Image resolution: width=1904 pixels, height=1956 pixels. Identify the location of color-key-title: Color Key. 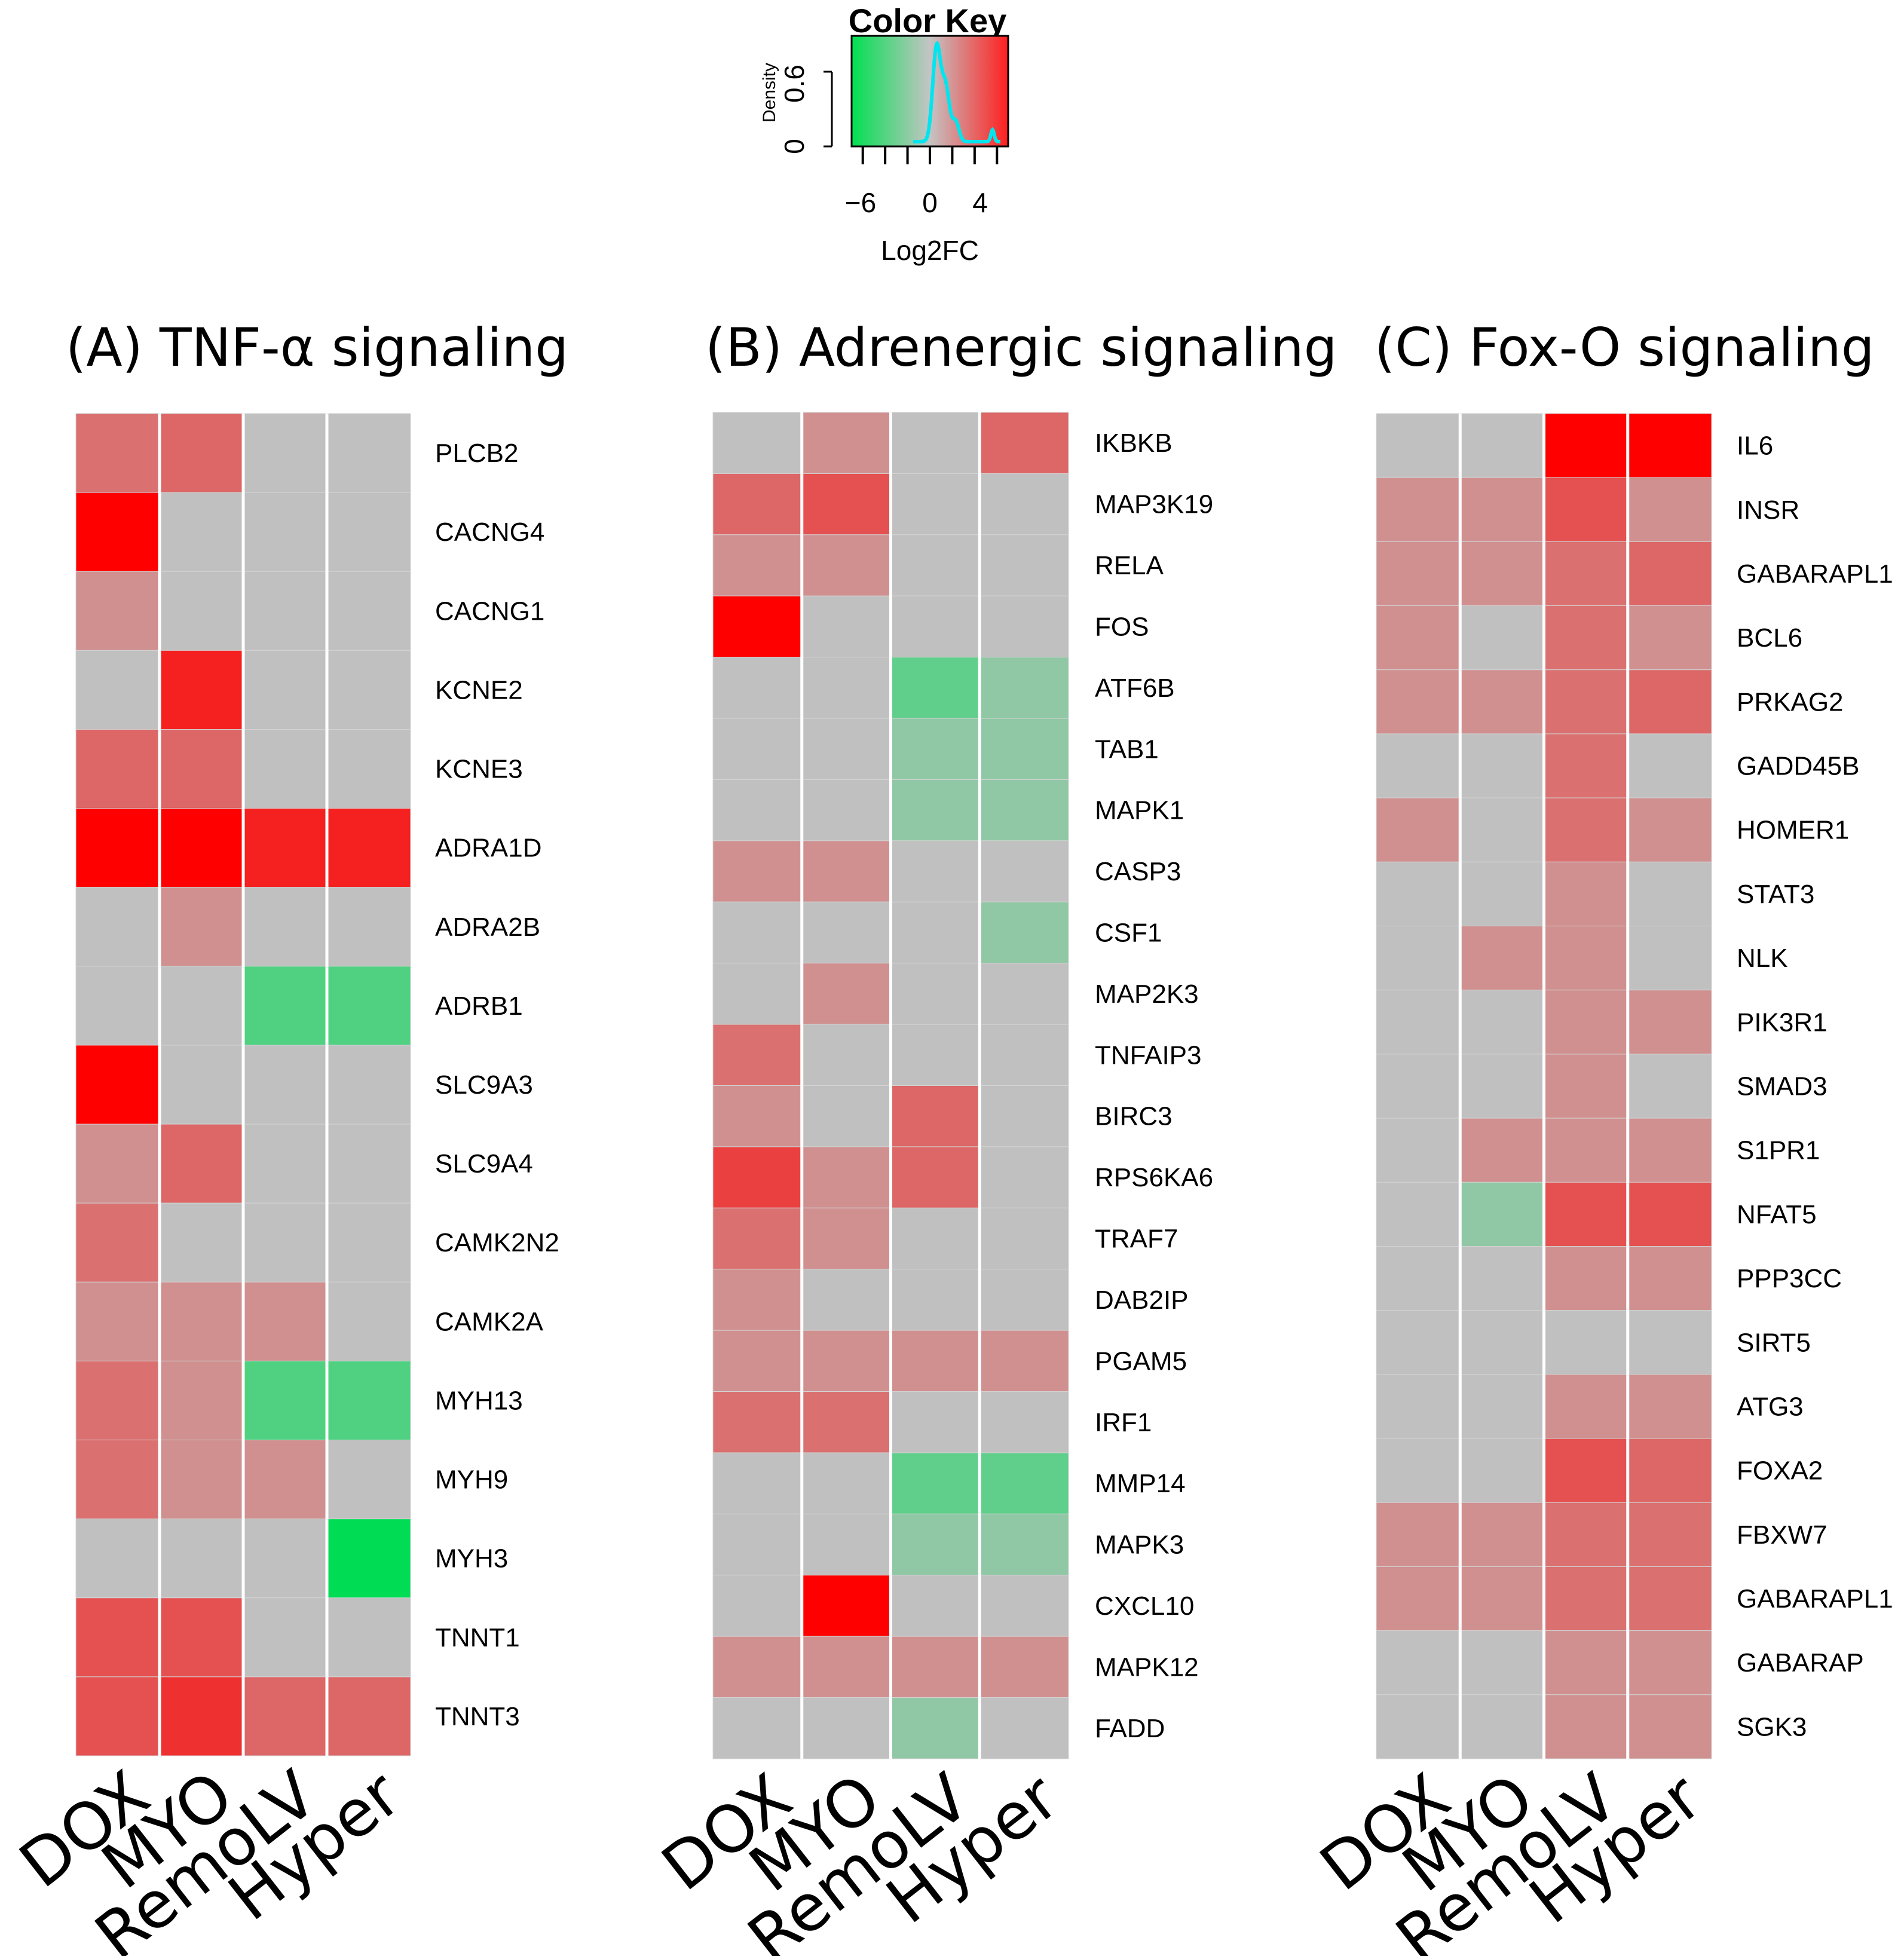
(928, 20).